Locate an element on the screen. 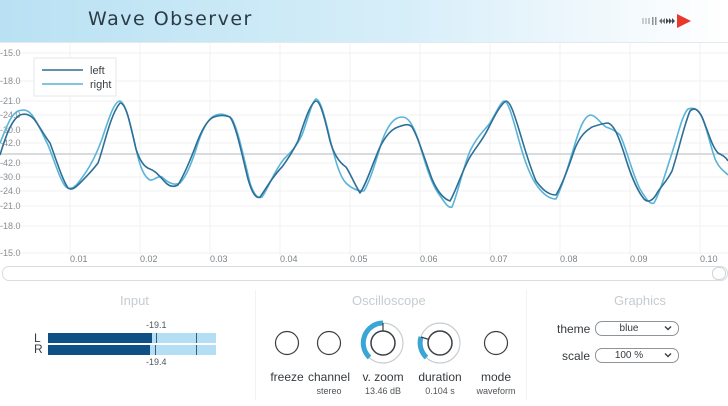 The width and height of the screenshot is (728, 406). chart-legend: left right is located at coordinates (75, 77).